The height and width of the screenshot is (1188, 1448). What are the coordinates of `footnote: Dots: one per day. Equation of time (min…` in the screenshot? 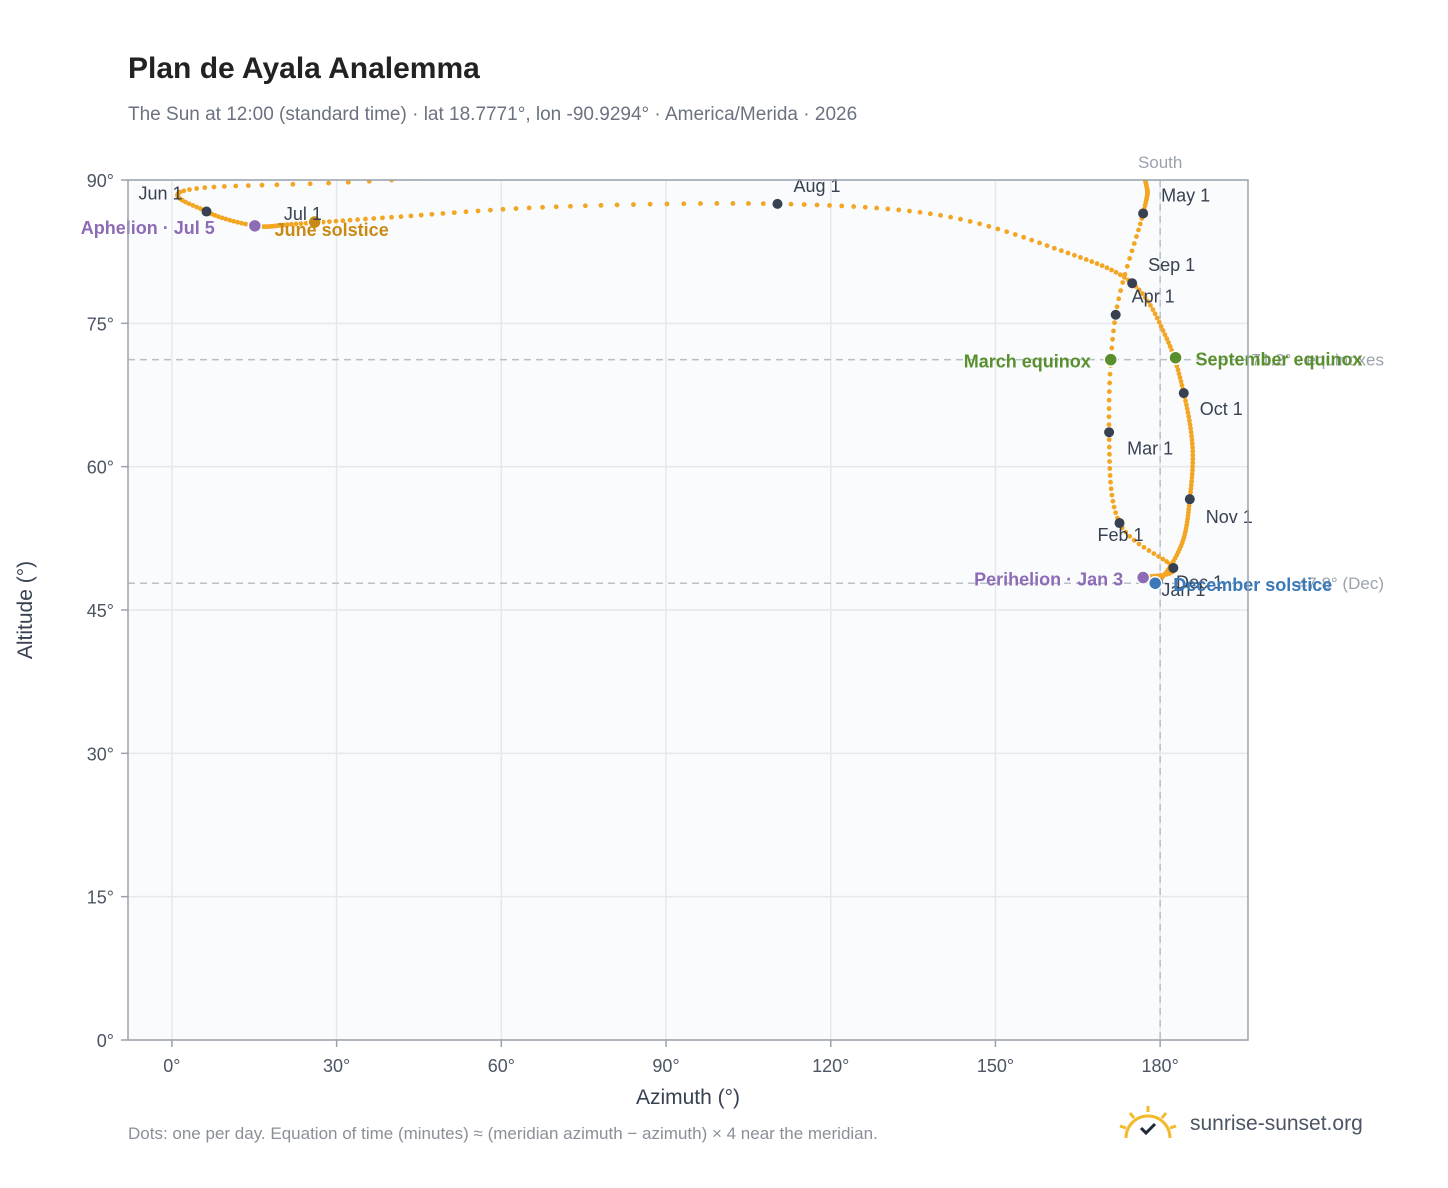 It's located at (503, 1133).